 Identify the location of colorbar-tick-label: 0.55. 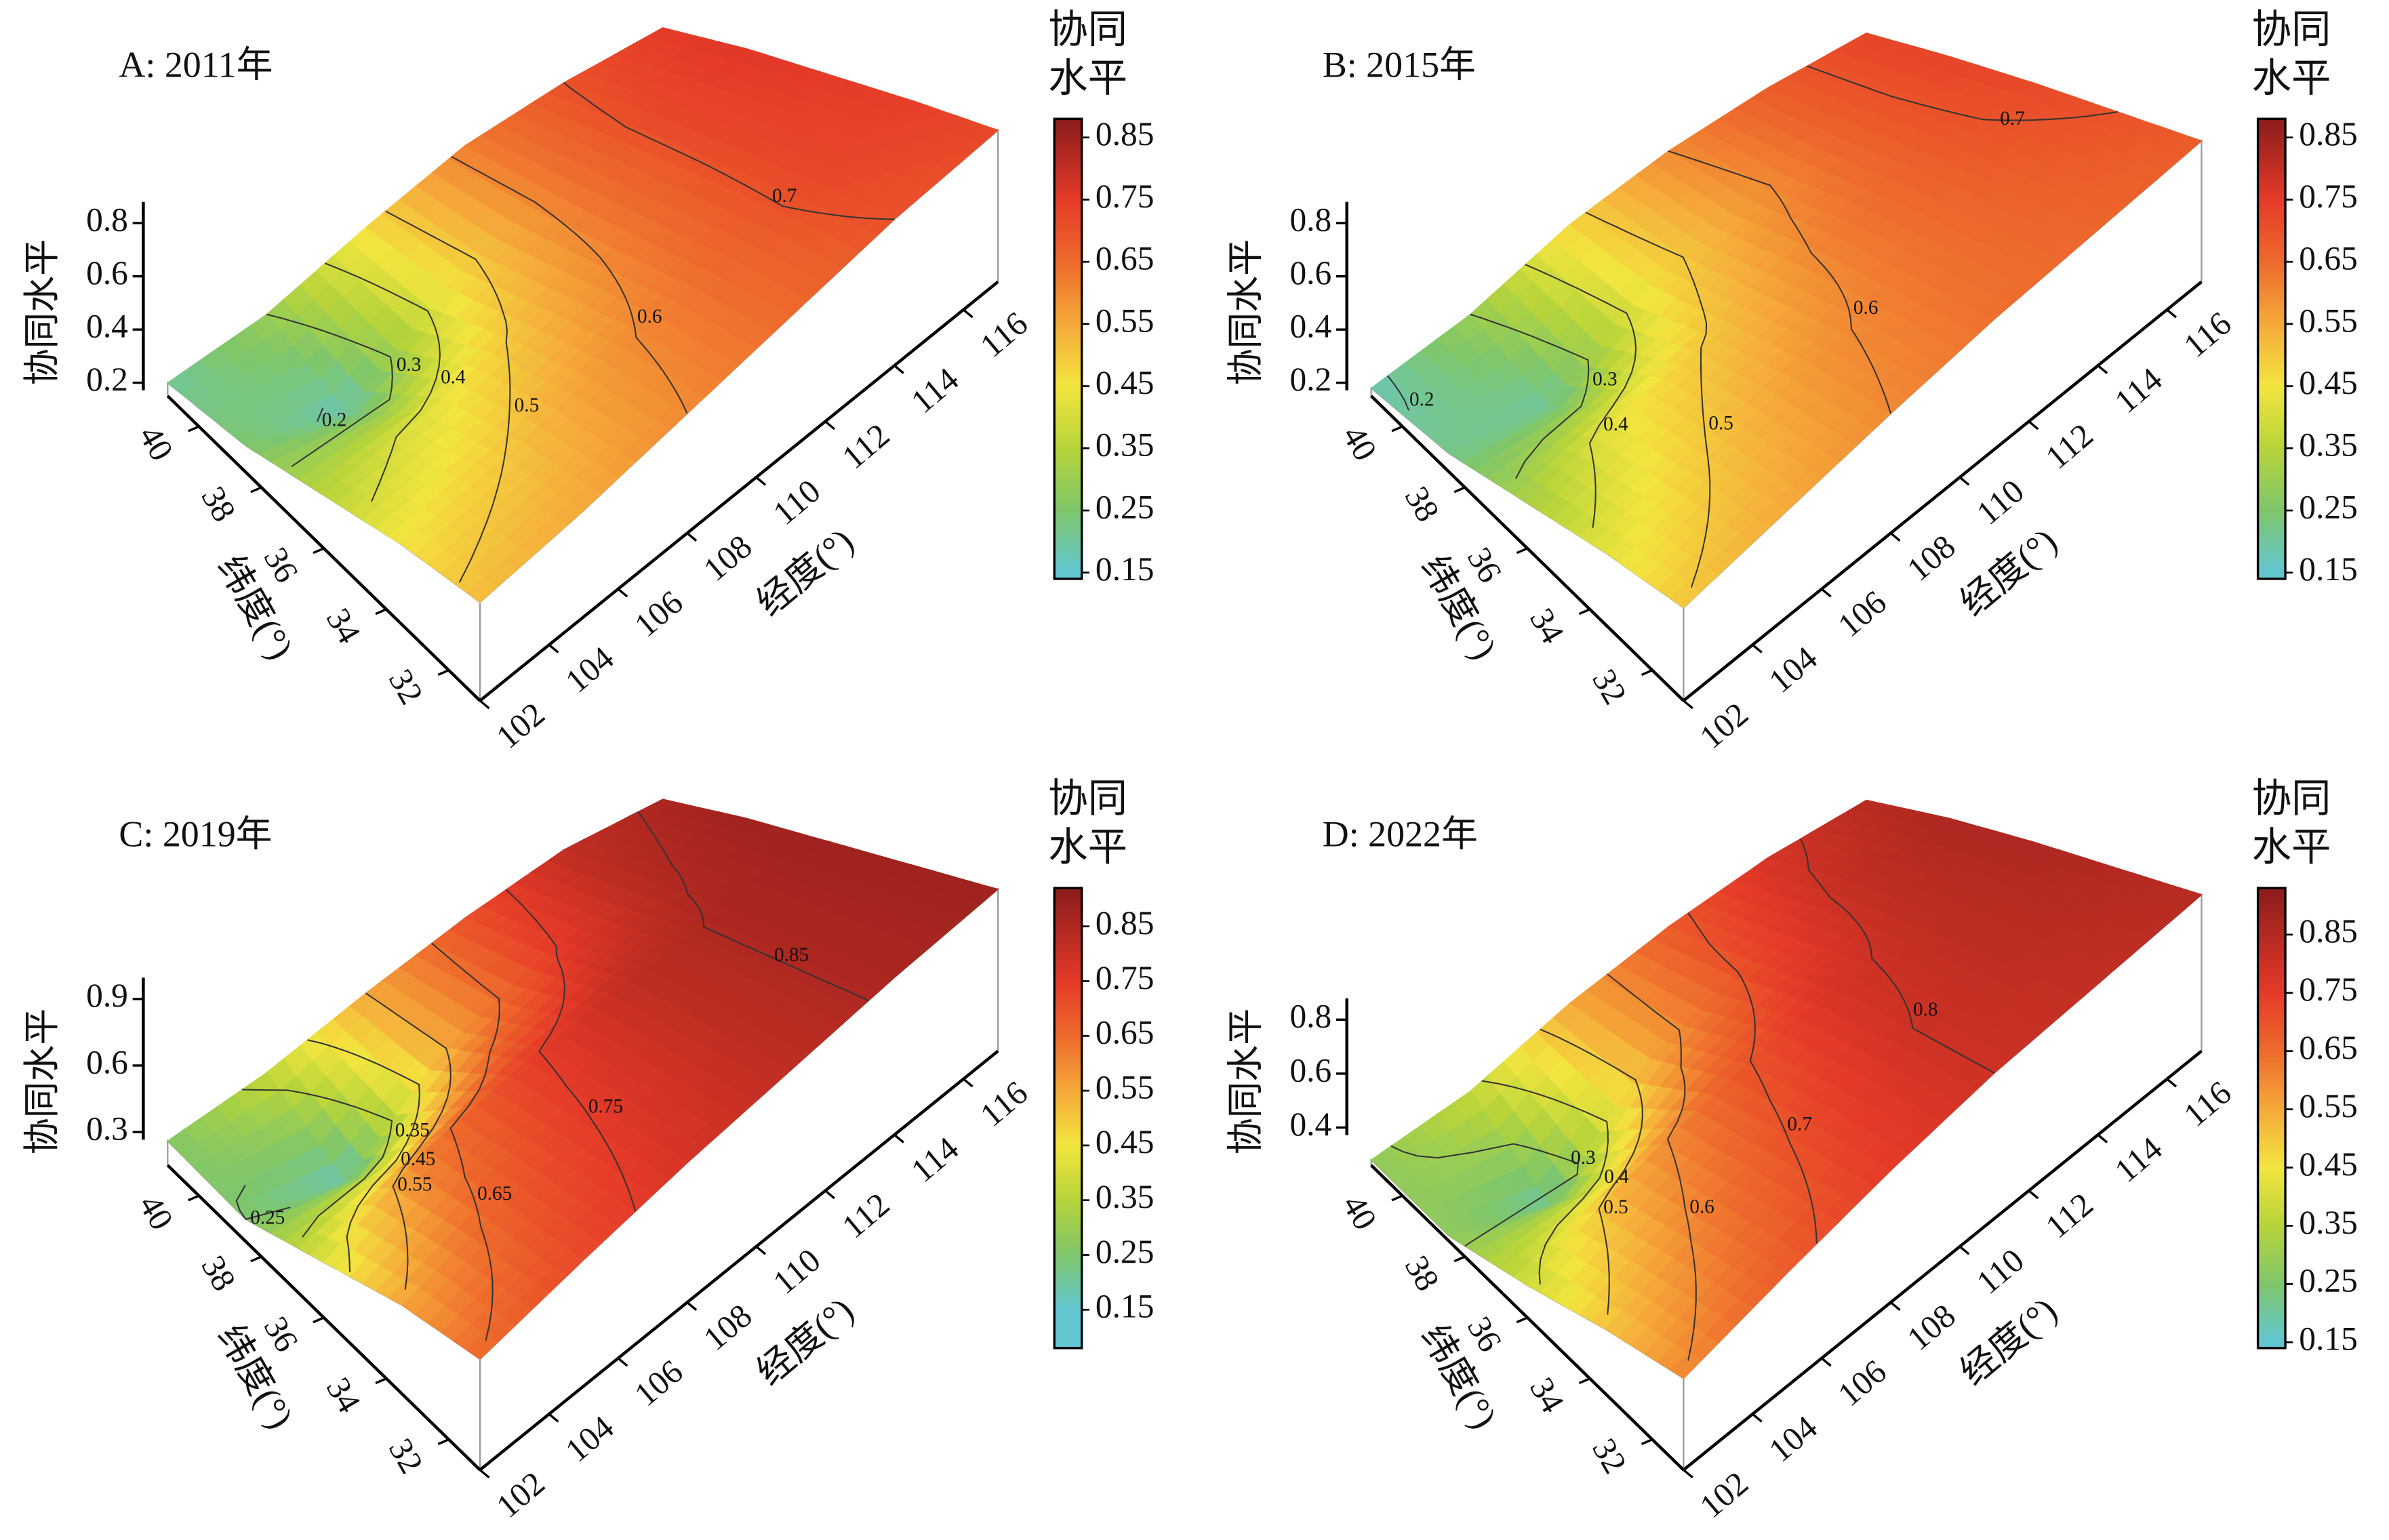
(2328, 1105).